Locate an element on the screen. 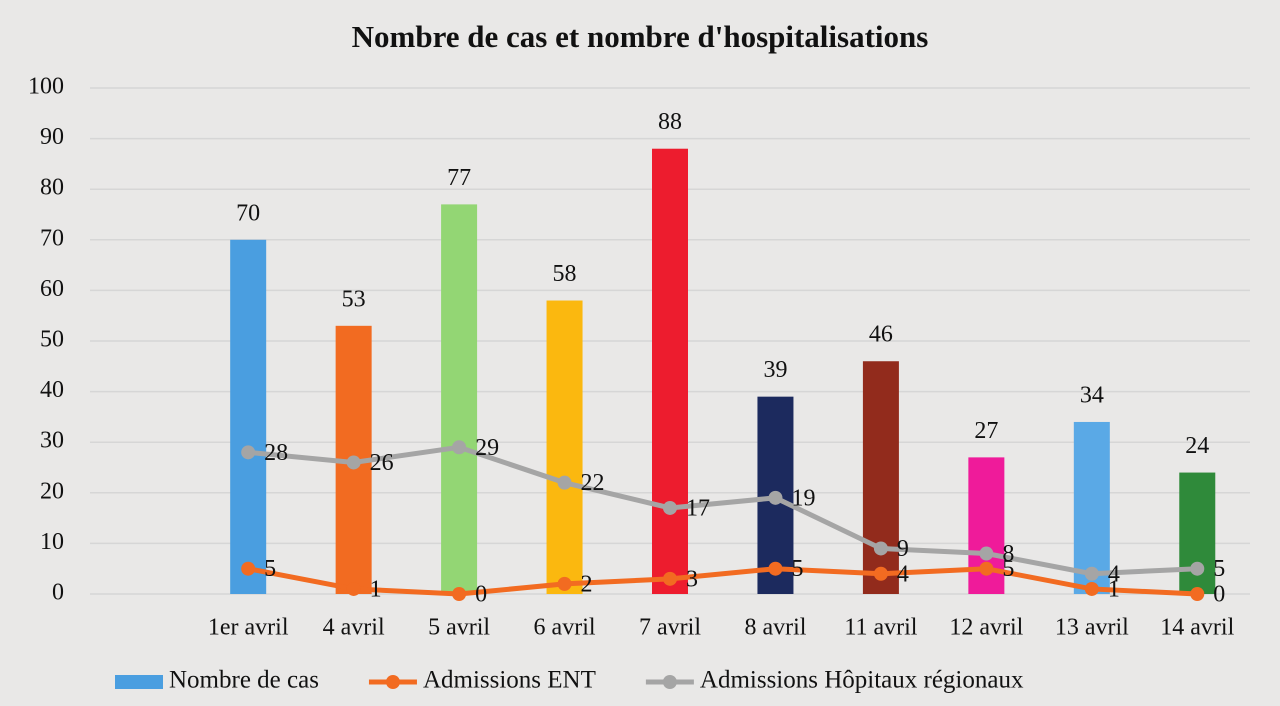 Image resolution: width=1280 pixels, height=706 pixels. data-label: 9 is located at coordinates (903, 549).